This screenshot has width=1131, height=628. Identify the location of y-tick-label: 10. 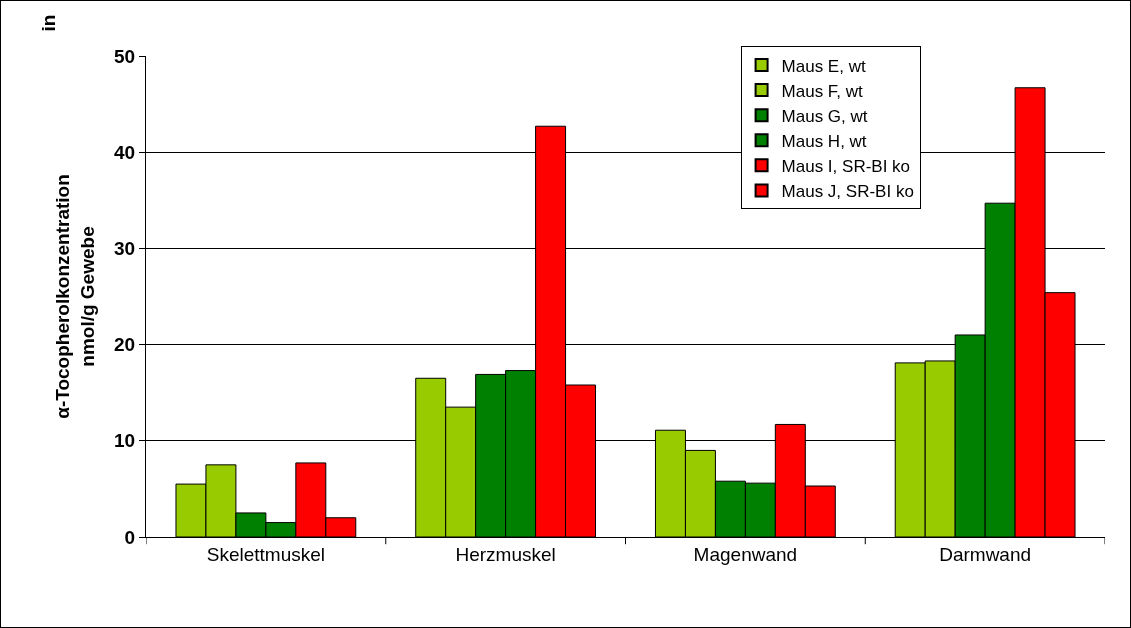
(125, 441).